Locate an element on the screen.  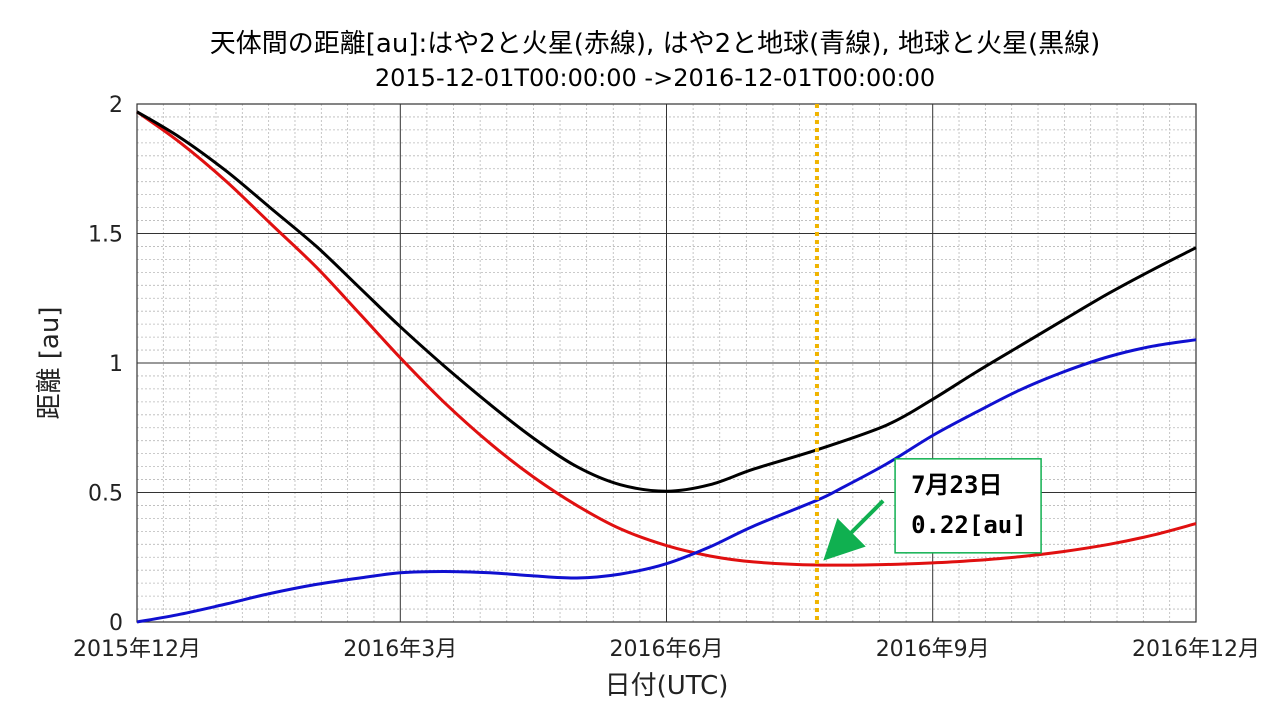
annotation-date: 7月23日 is located at coordinates (956, 485).